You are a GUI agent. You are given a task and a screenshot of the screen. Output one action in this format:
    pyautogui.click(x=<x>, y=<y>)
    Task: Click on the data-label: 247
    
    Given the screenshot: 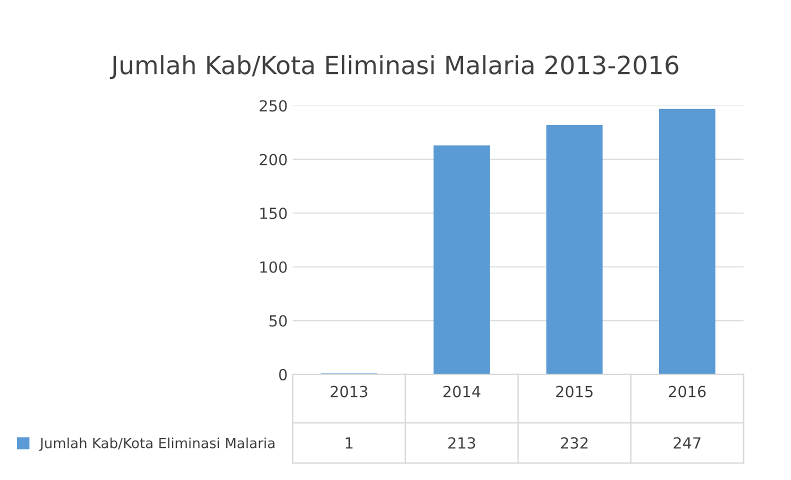 What is the action you would take?
    pyautogui.click(x=687, y=443)
    